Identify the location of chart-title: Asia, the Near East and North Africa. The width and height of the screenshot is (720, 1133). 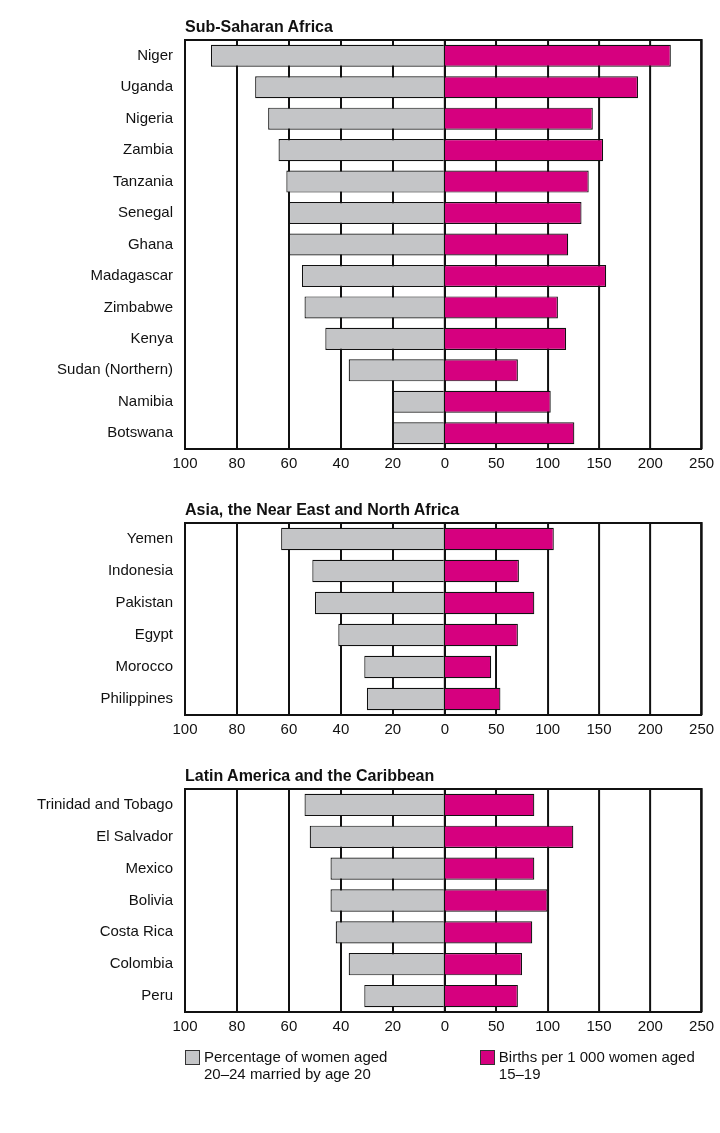
(322, 510).